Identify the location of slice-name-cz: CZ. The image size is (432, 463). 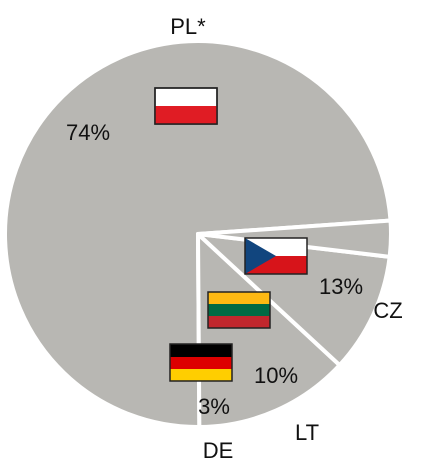
(387, 310).